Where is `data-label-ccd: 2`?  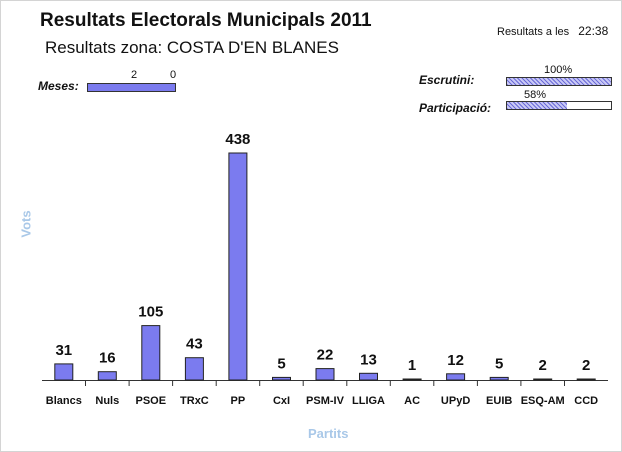 data-label-ccd: 2 is located at coordinates (586, 365).